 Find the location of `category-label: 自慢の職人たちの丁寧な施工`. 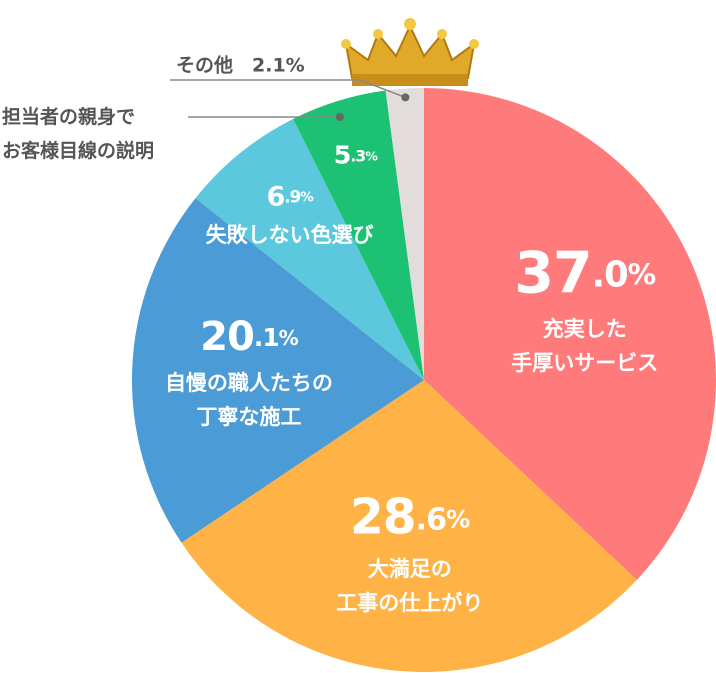

category-label: 自慢の職人たちの丁寧な施工 is located at coordinates (249, 400).